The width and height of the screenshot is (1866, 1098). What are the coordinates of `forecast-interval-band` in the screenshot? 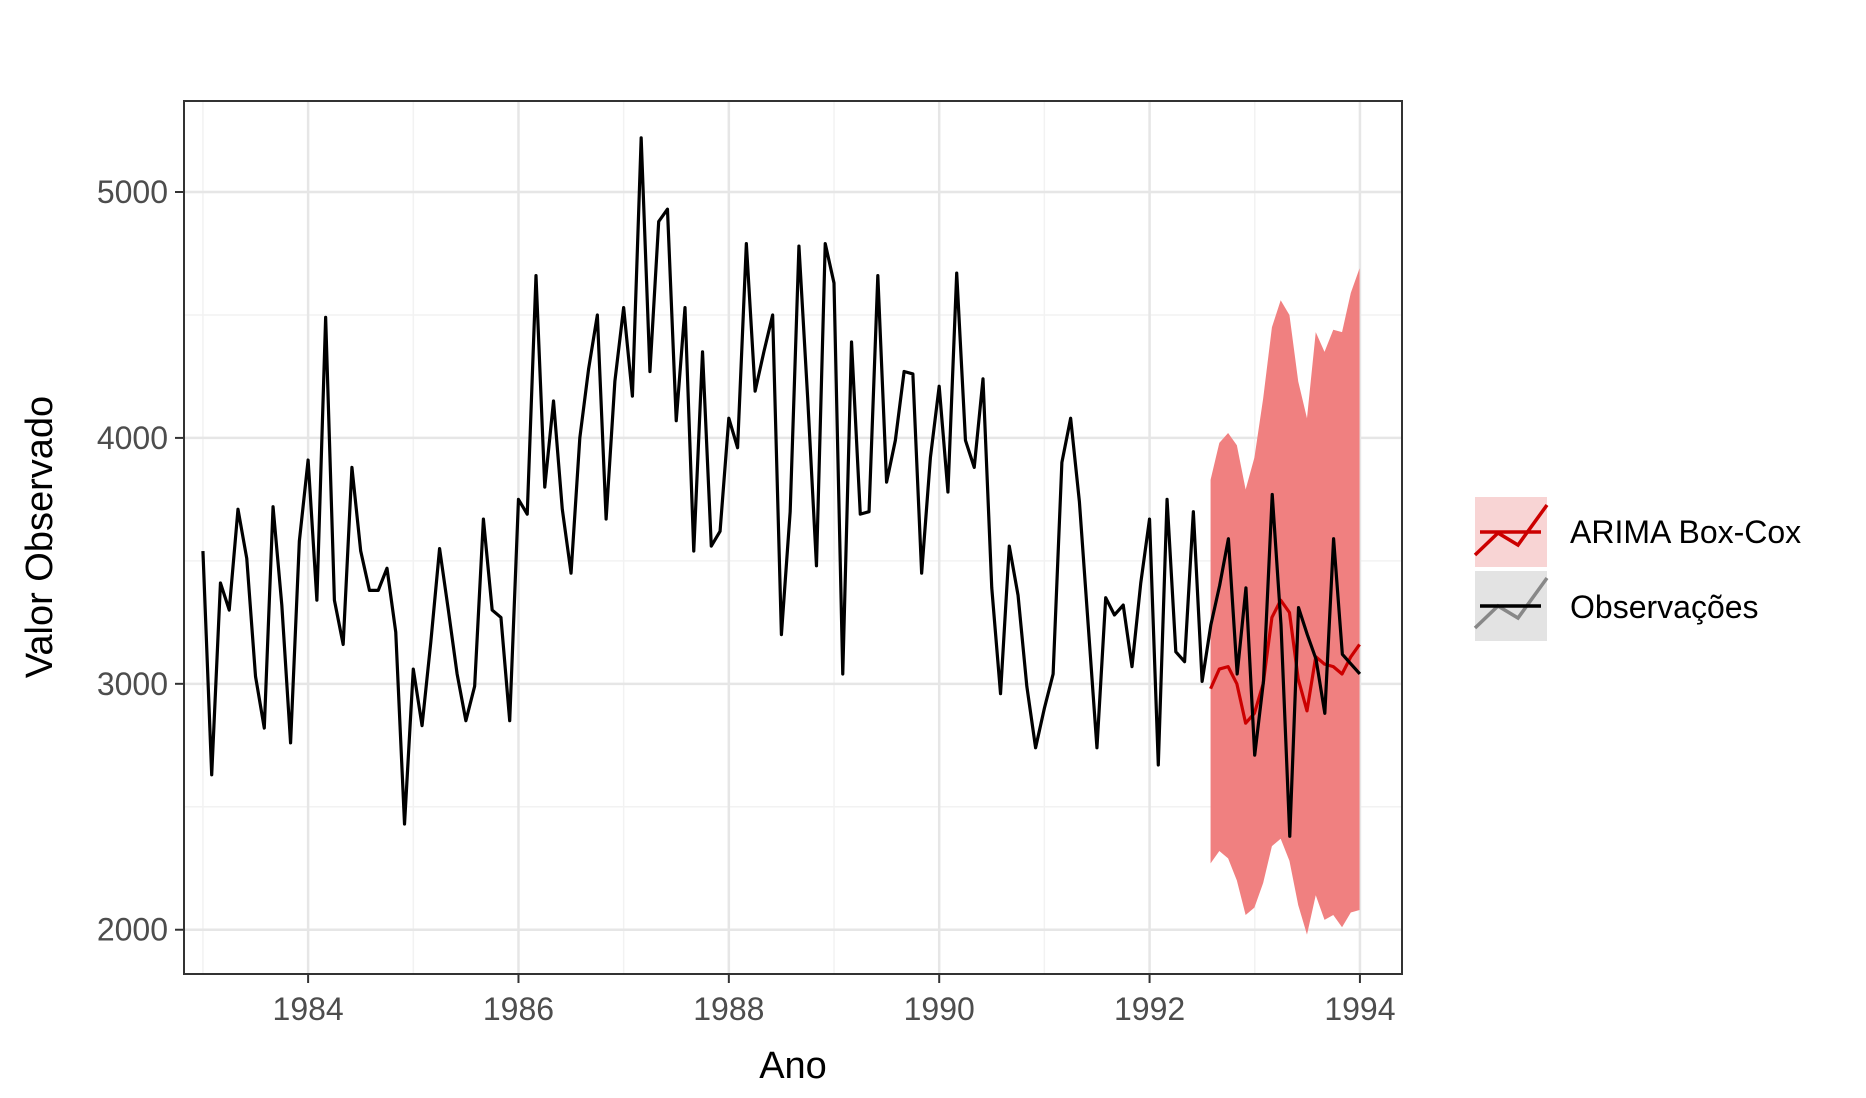 It's located at (1285, 601).